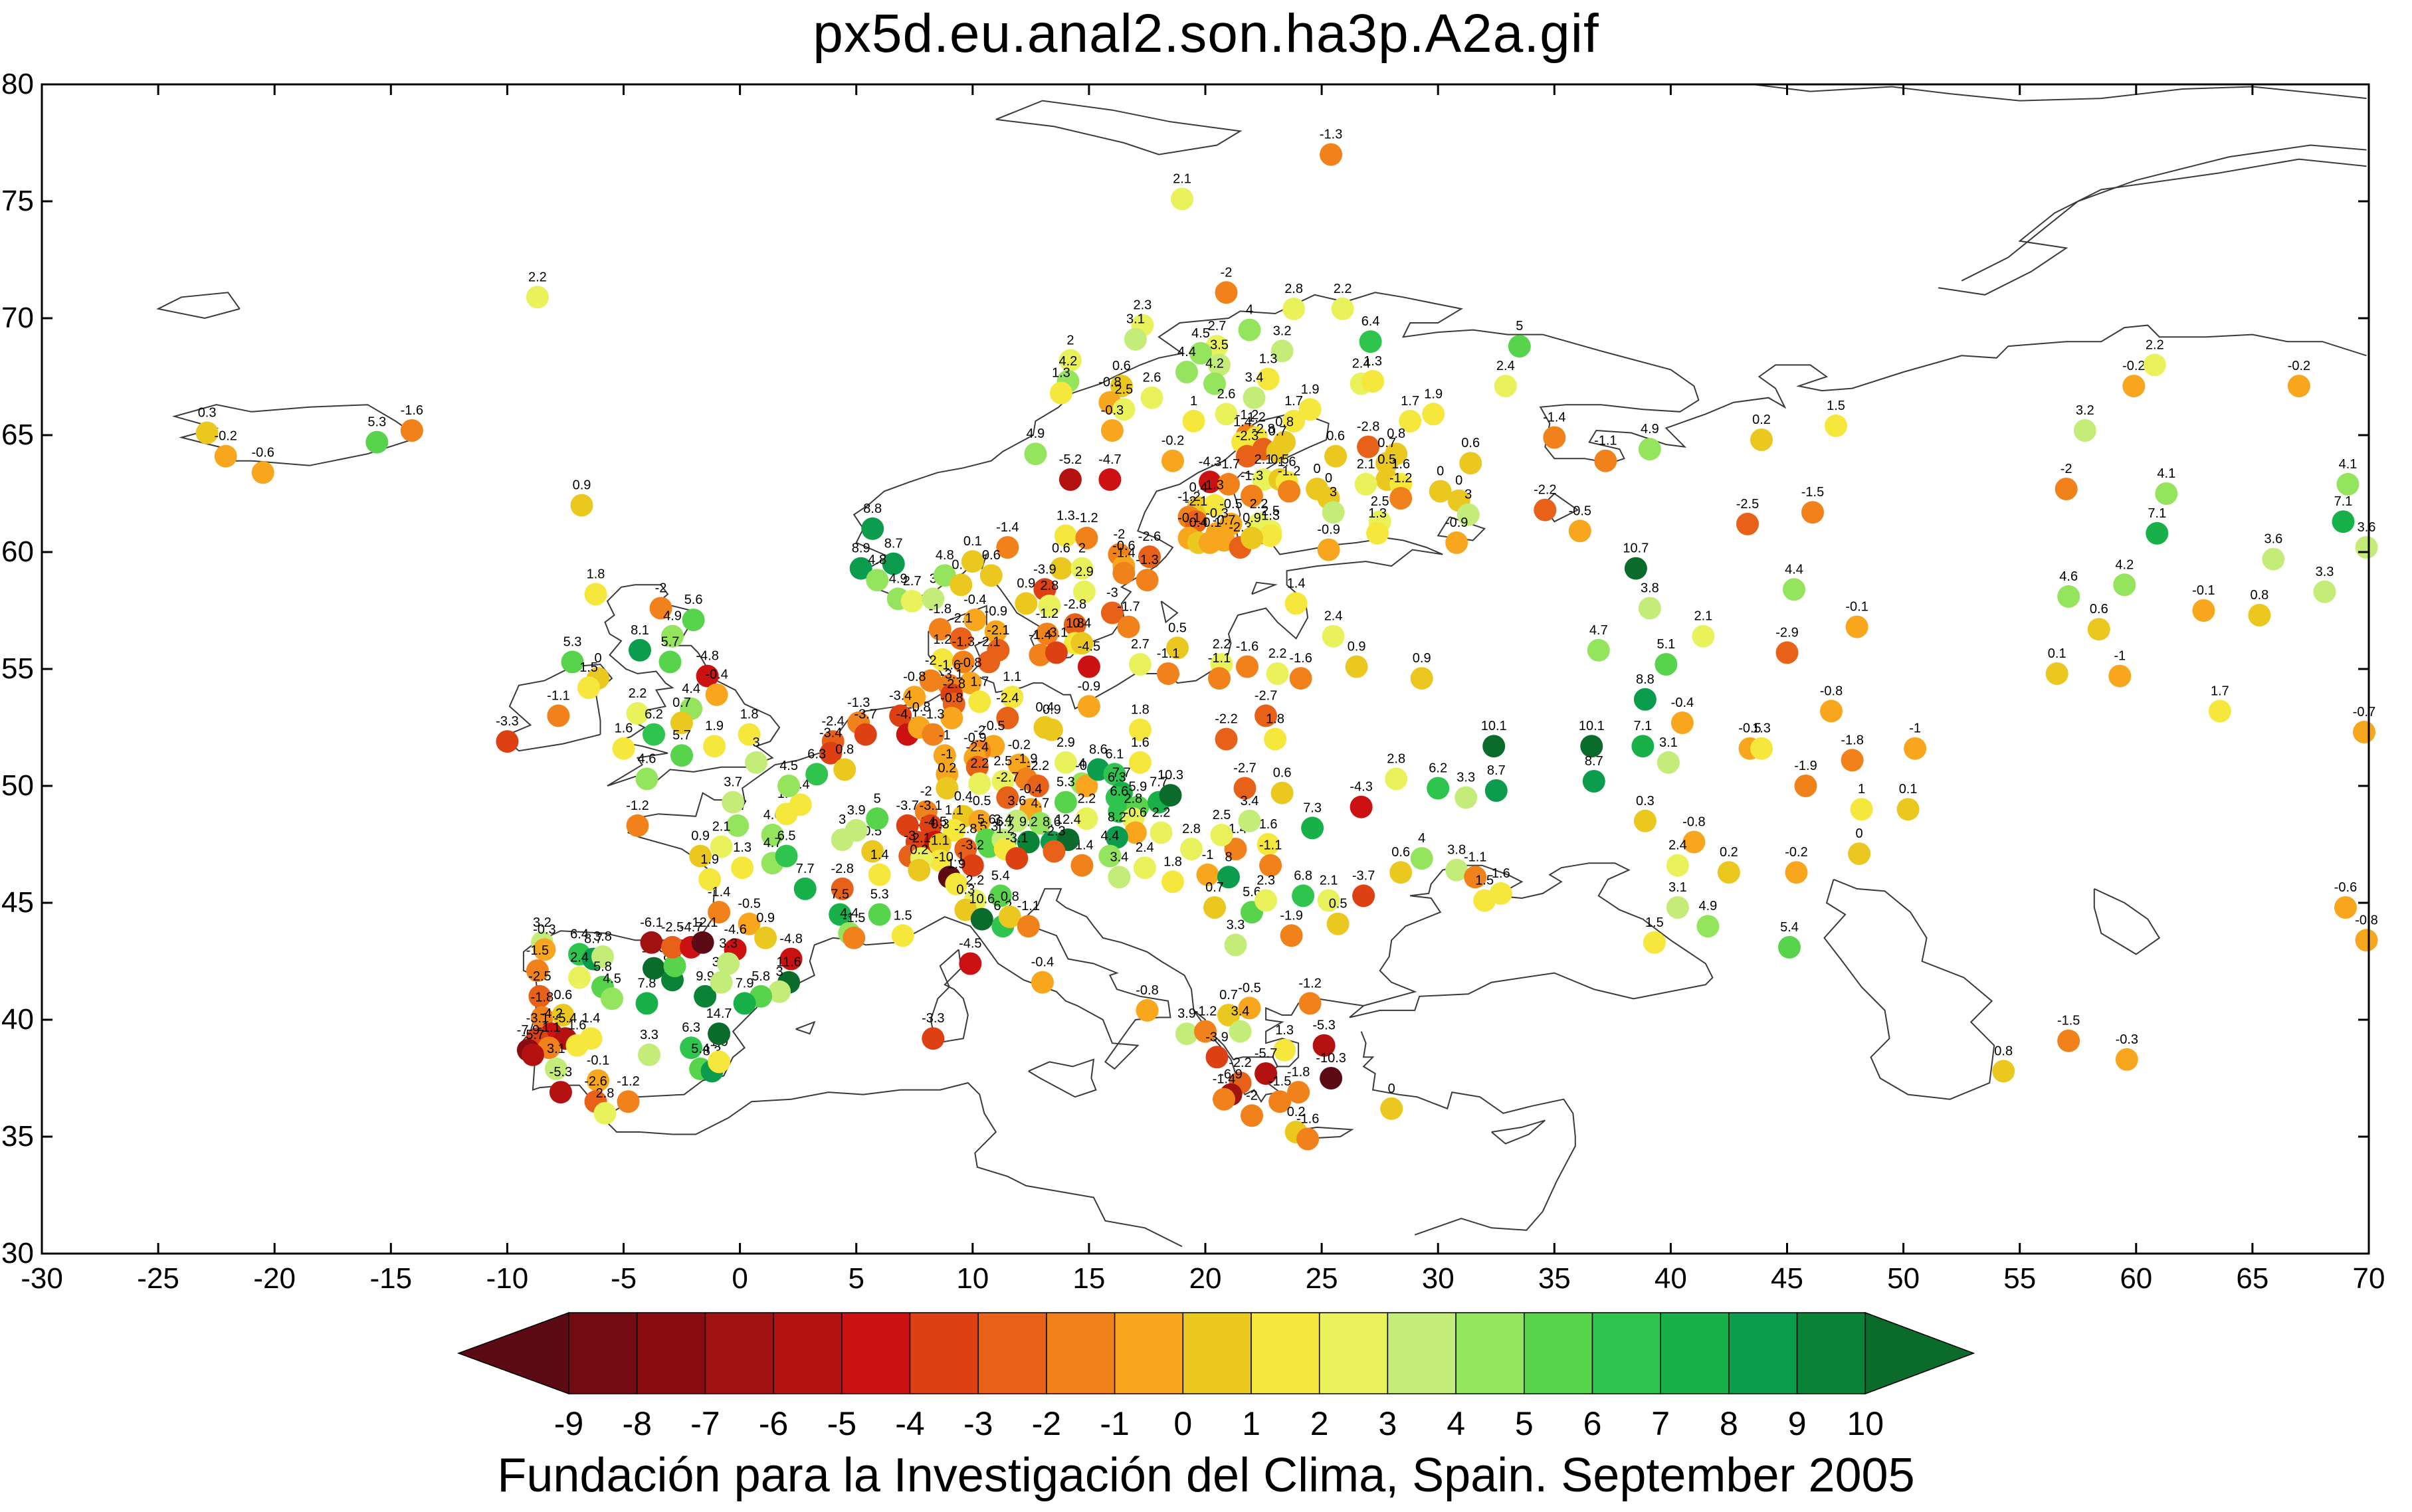 This screenshot has height=1512, width=2412. I want to click on data-point-value: 2.8, so click(1294, 289).